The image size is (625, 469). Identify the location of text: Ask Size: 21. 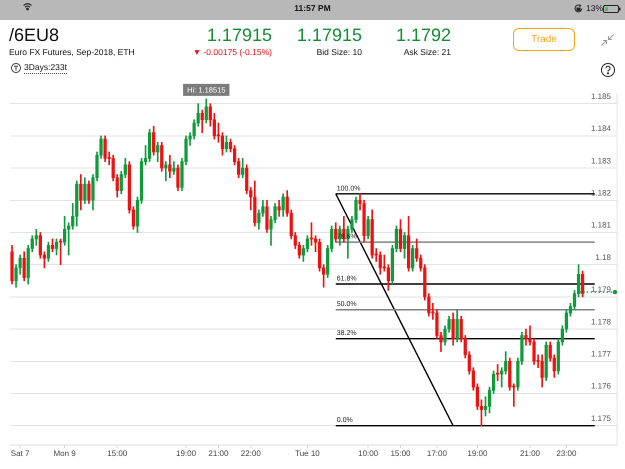
(427, 52).